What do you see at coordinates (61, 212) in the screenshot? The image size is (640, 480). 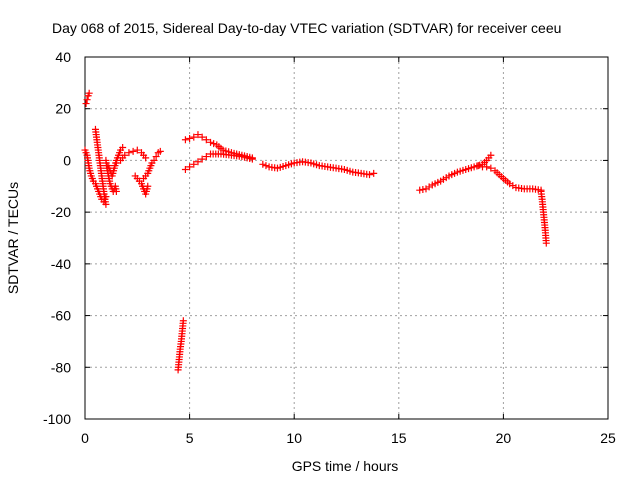 I see `y-tick-label: -20` at bounding box center [61, 212].